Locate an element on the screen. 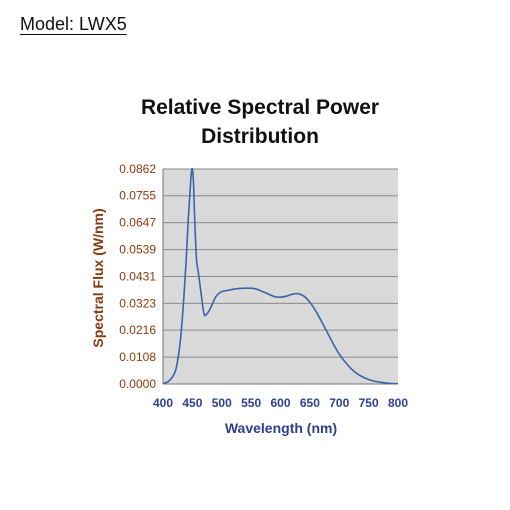 This screenshot has width=510, height=510. x-tick-label: 750 is located at coordinates (369, 403).